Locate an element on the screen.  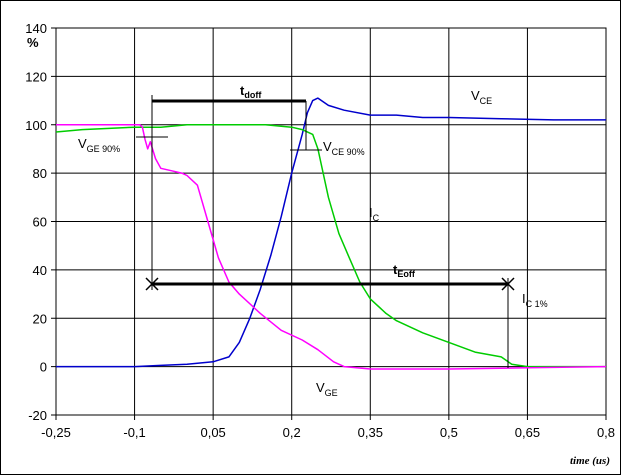
x-tick-label: -0,25 is located at coordinates (56, 432).